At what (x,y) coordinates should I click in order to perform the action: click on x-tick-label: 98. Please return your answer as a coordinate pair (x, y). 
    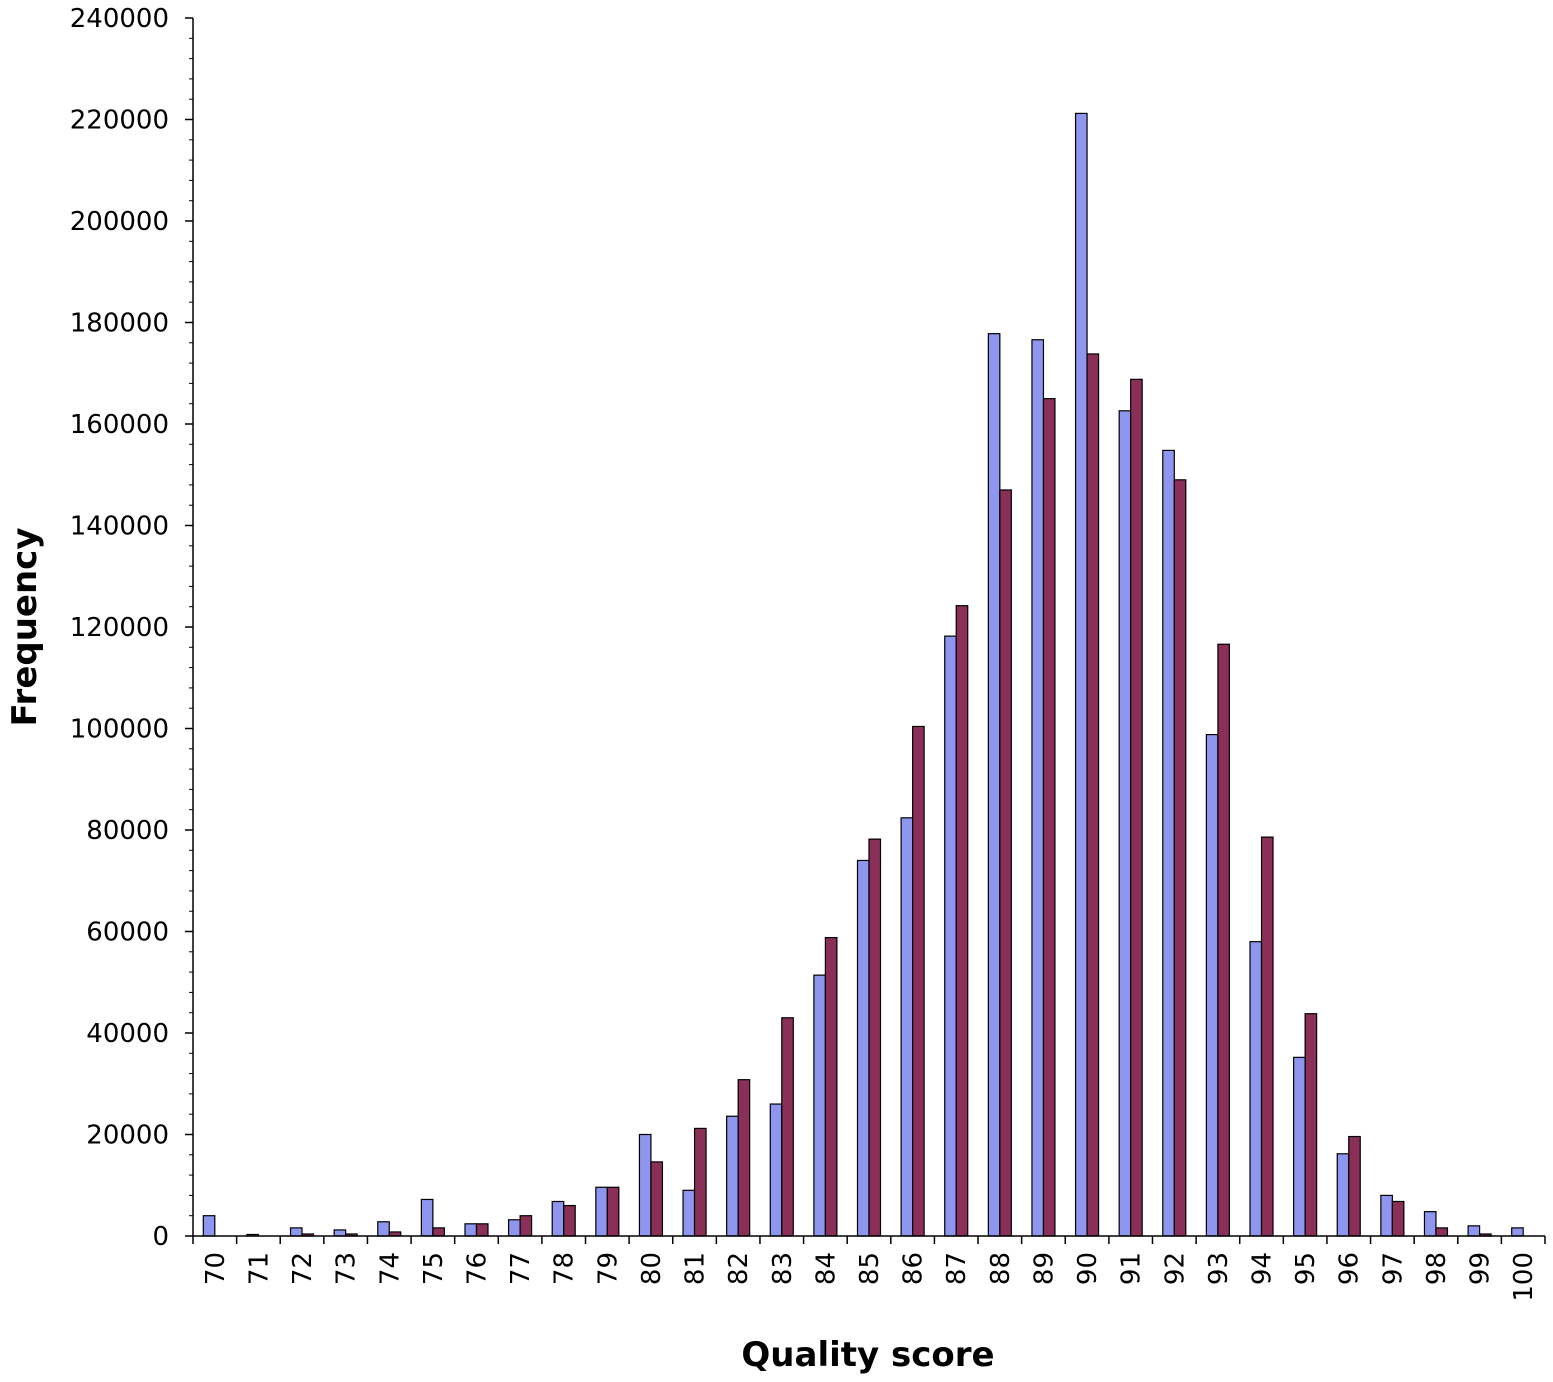
    Looking at the image, I should click on (1437, 1268).